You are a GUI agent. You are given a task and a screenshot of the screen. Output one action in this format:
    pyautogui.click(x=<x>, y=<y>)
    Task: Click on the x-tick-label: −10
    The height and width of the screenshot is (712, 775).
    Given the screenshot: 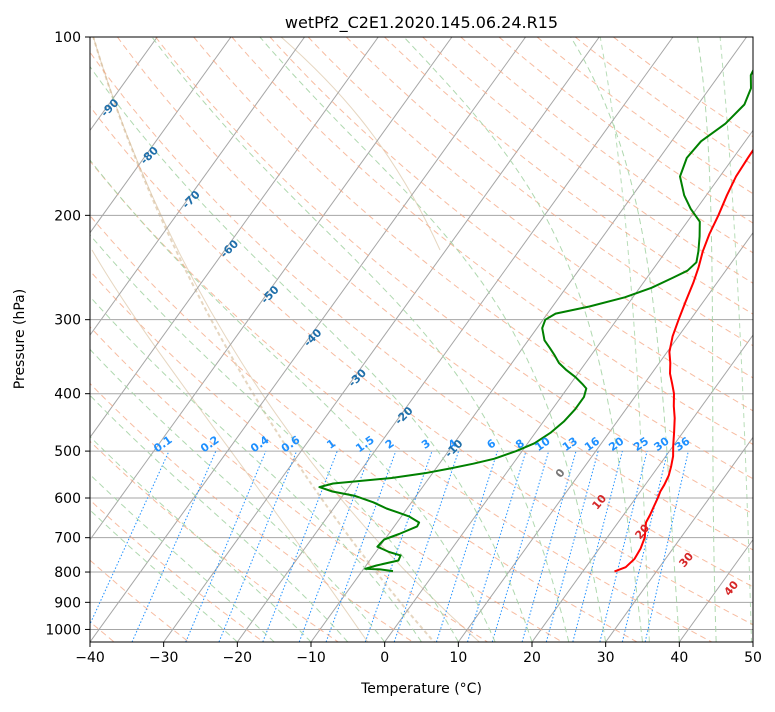 What is the action you would take?
    pyautogui.click(x=311, y=658)
    